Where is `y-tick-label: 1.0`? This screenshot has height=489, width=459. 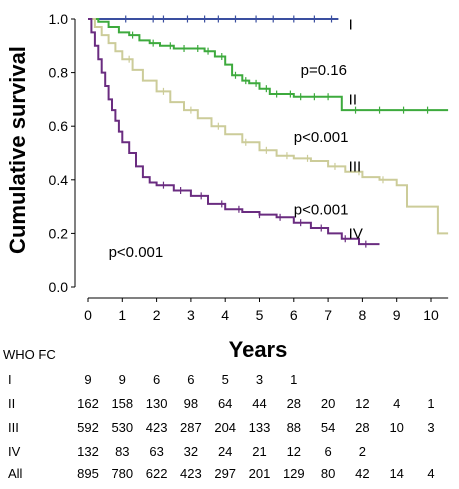 y-tick-label: 1.0 is located at coordinates (59, 19).